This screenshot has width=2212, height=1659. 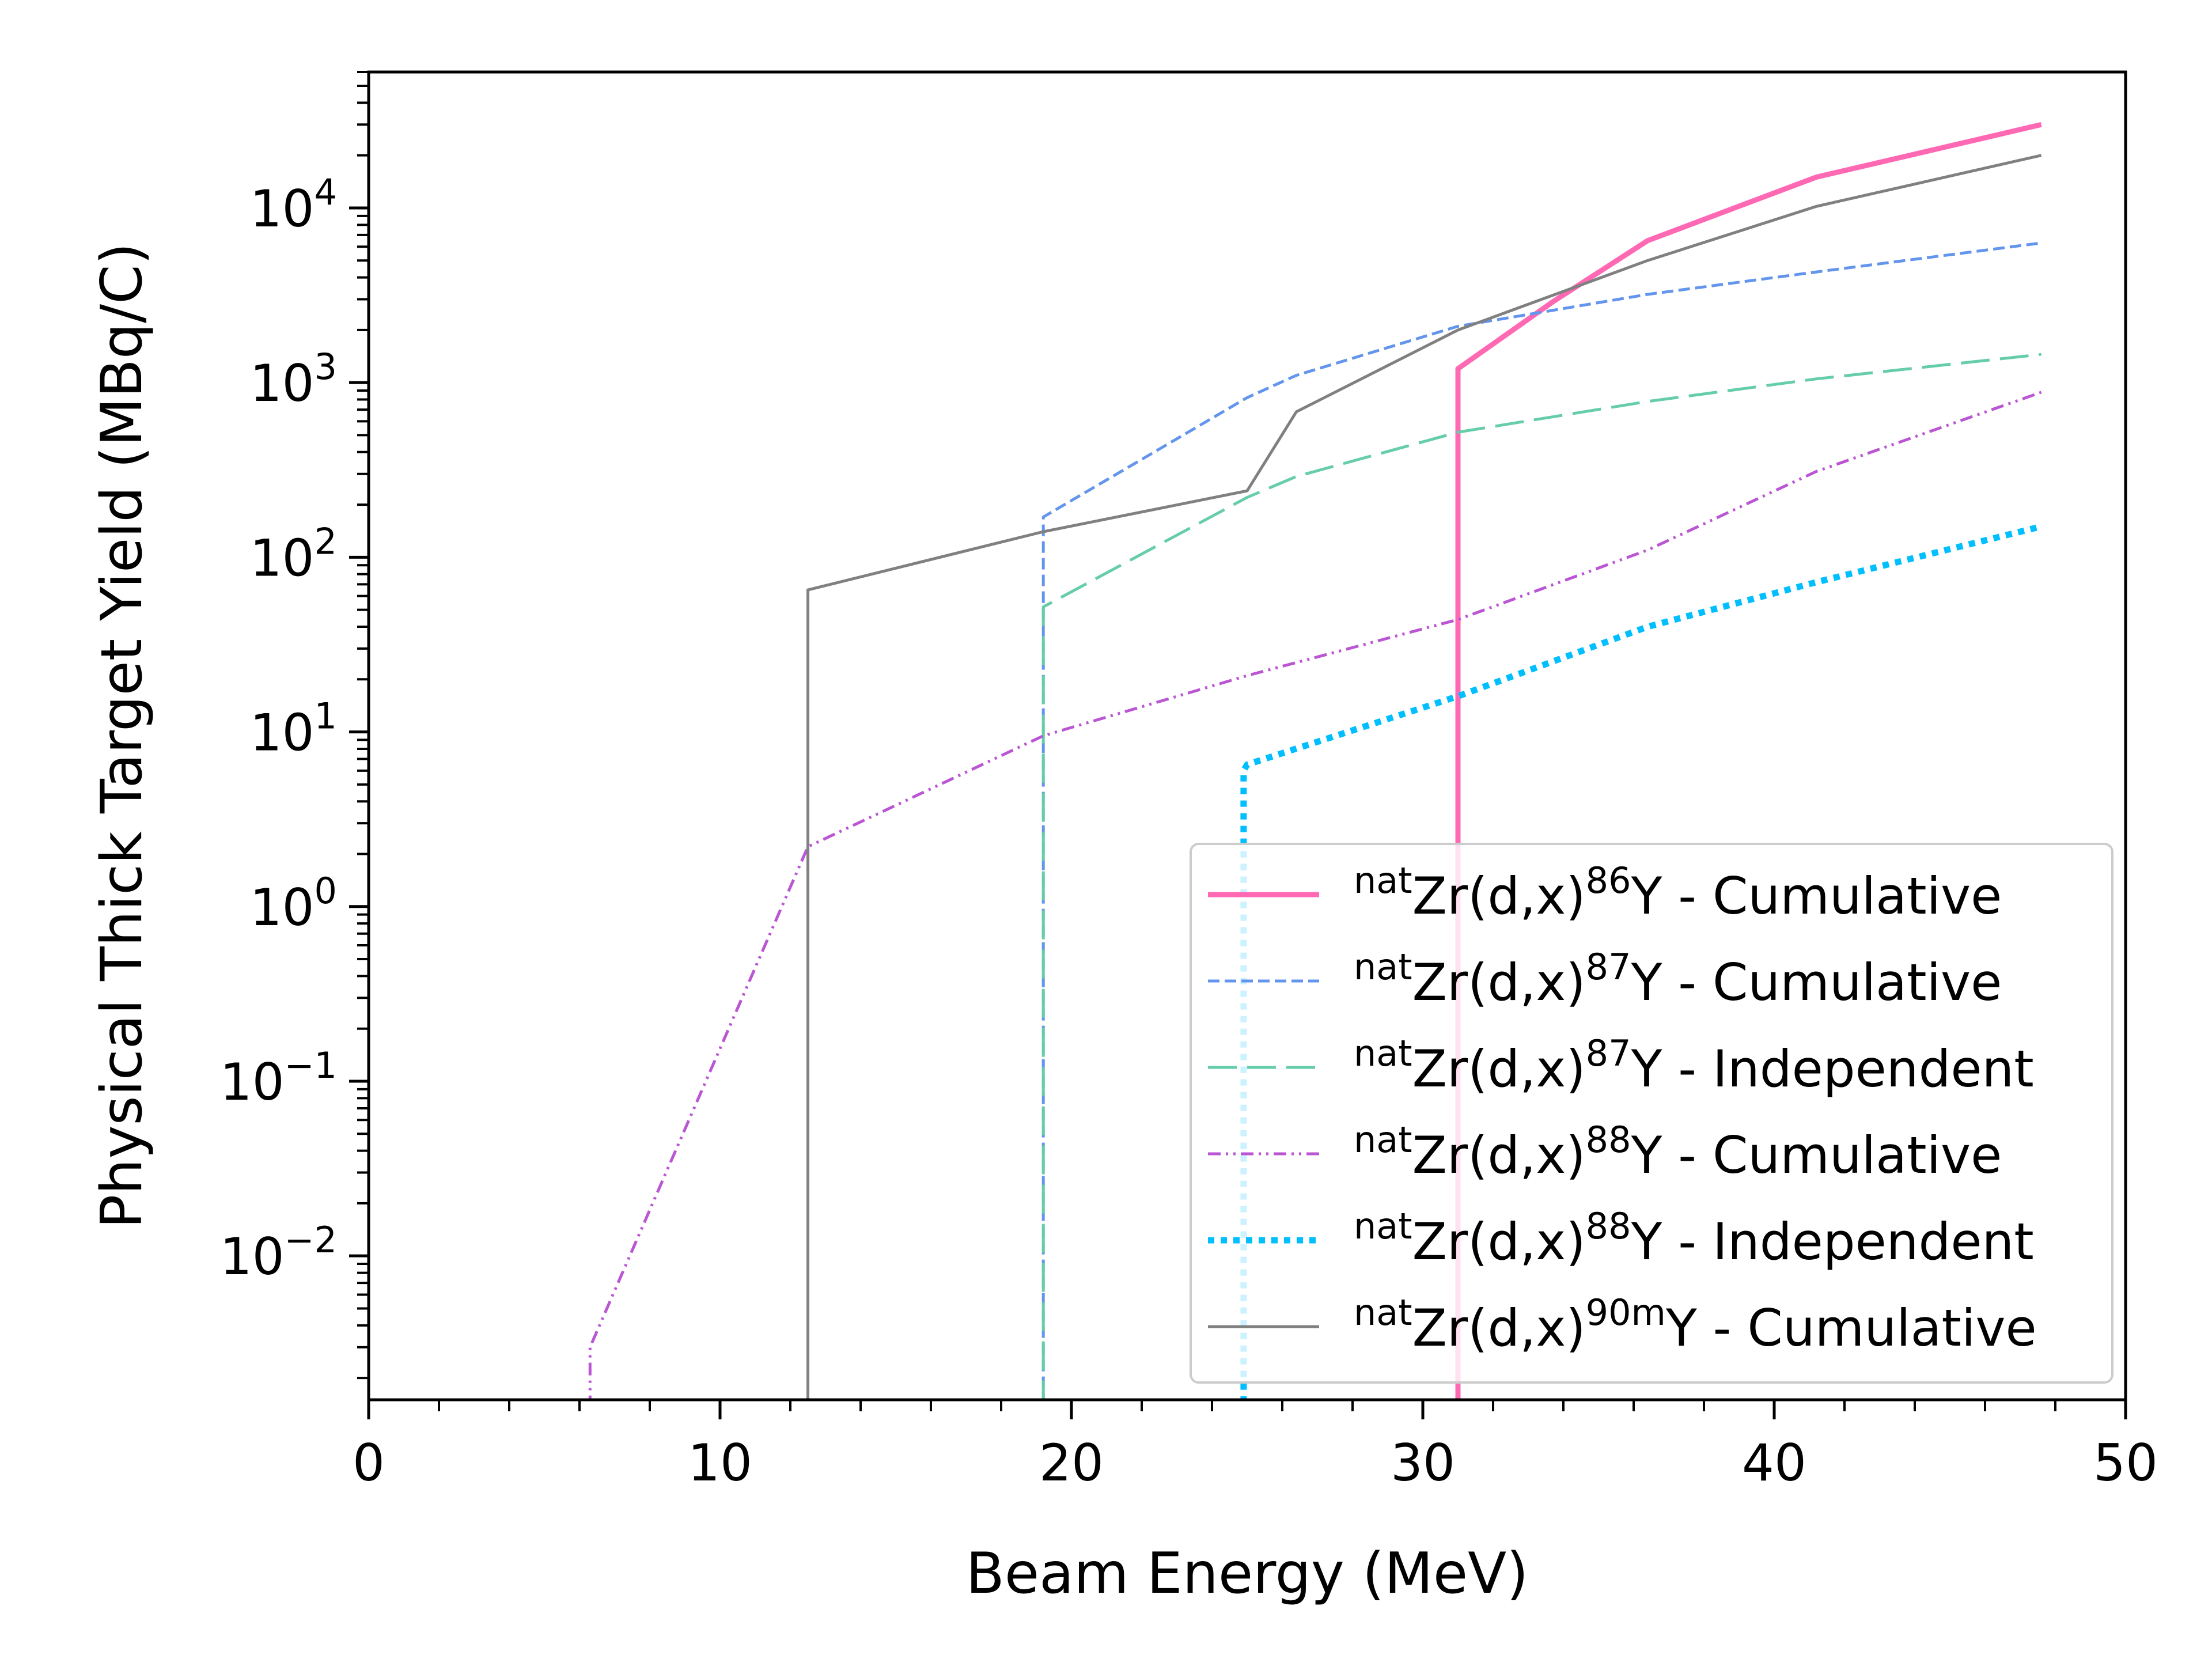 What do you see at coordinates (720, 1463) in the screenshot?
I see `x-tick-label: 10` at bounding box center [720, 1463].